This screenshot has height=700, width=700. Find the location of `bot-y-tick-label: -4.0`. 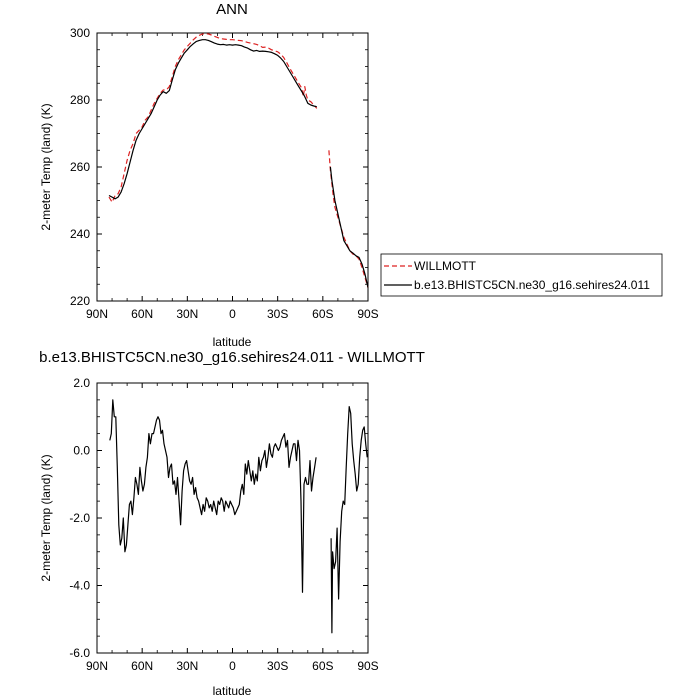

bot-y-tick-label: -4.0 is located at coordinates (79, 586).